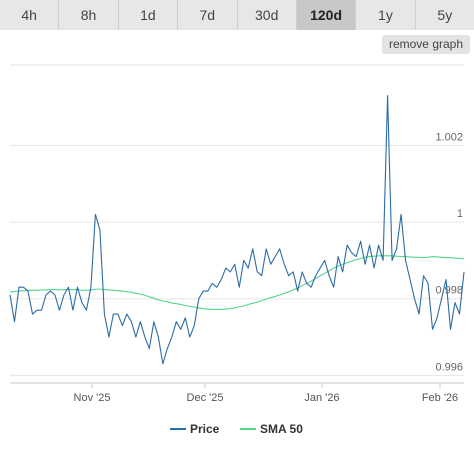 The image size is (474, 455). Describe the element at coordinates (426, 44) in the screenshot. I see `remove-graph-button: remove graph` at that location.